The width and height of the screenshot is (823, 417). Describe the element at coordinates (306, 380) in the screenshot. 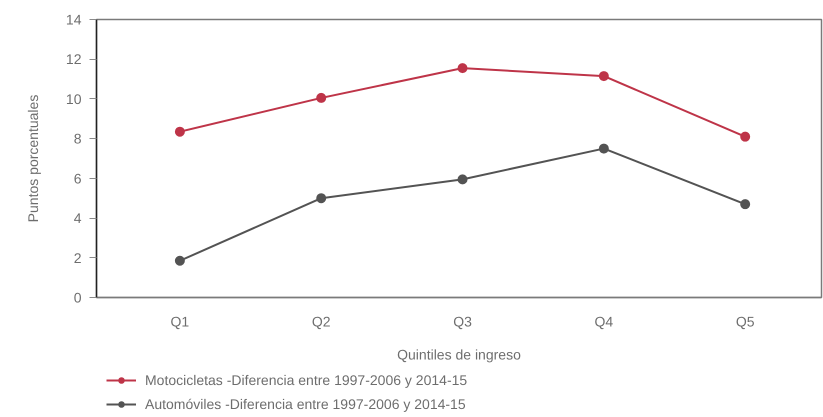

I see `legend-label: Motocicletas -Diferencia entre 1997-2006 y 2014-15` at that location.